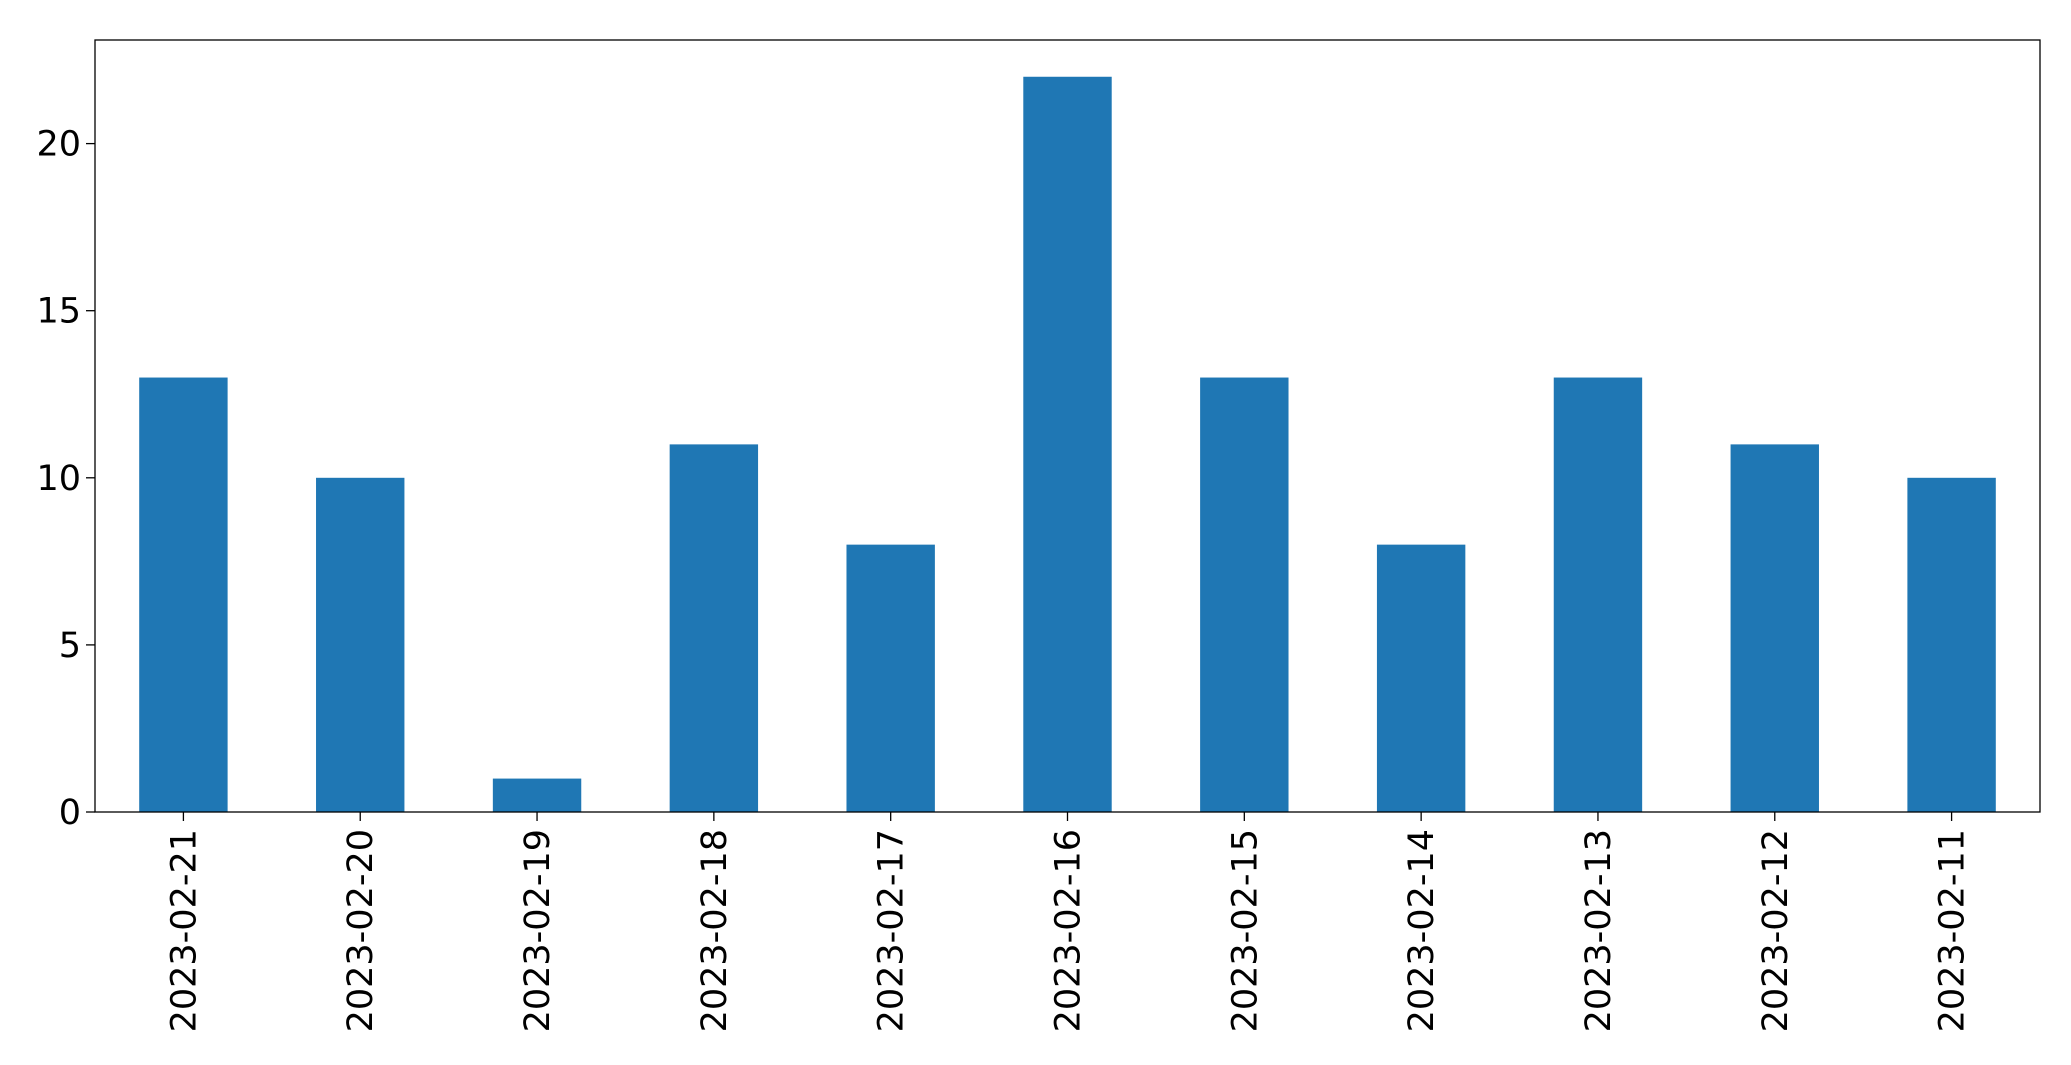 The width and height of the screenshot is (2071, 1065). I want to click on y-tick-label: 10, so click(58, 479).